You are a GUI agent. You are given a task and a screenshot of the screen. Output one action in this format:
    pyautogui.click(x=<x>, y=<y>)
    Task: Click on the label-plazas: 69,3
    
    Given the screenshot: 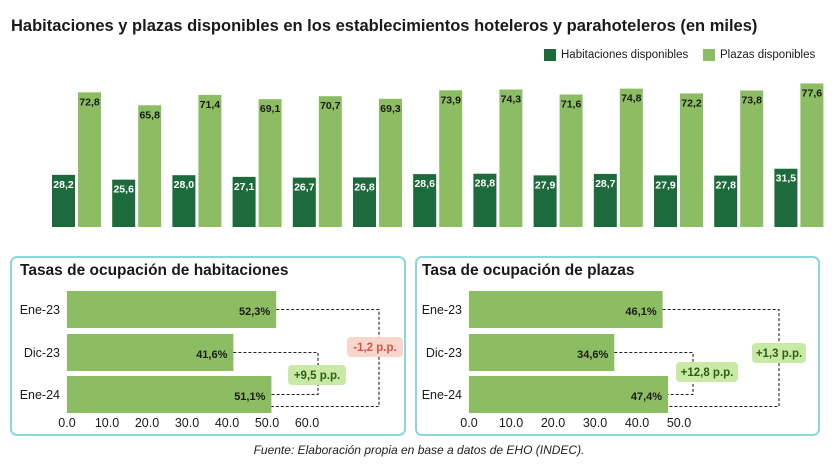 What is the action you would take?
    pyautogui.click(x=390, y=109)
    